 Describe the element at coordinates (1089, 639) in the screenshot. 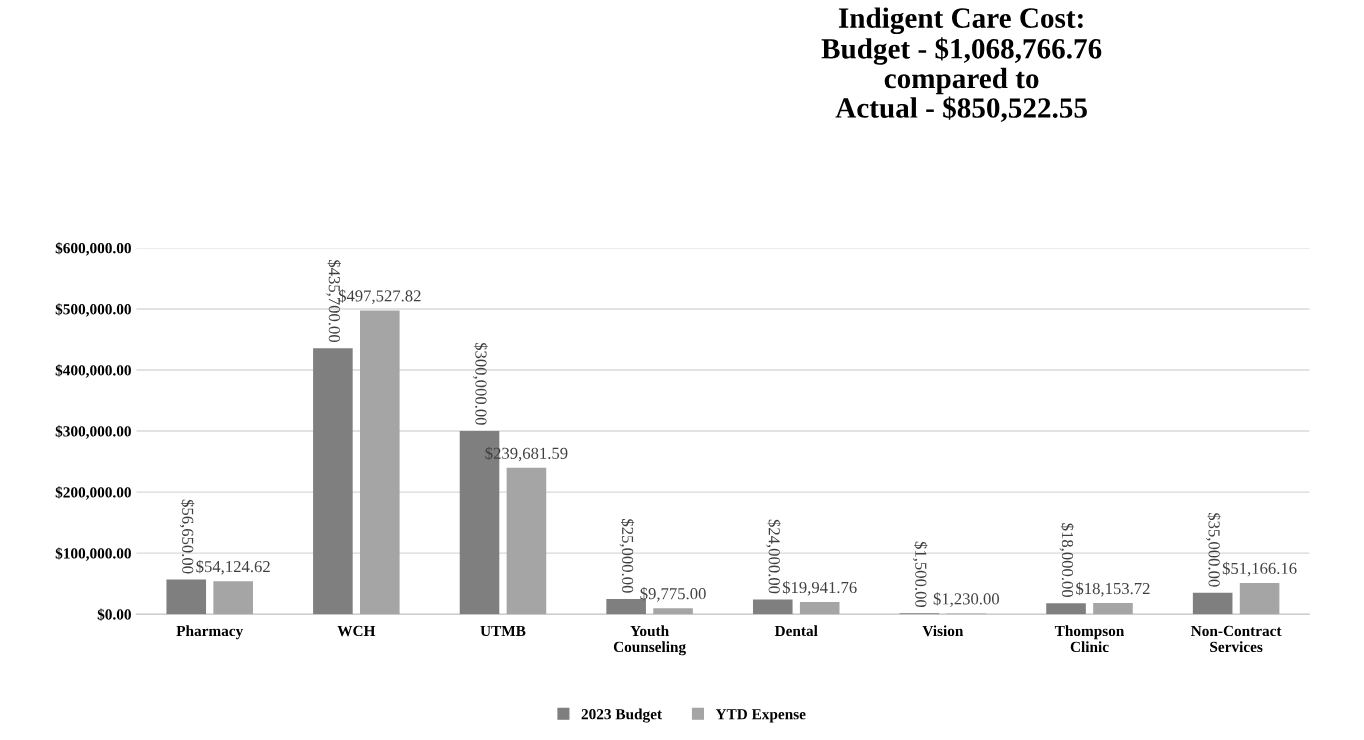

I see `x-tick-label: Thompson Clinic` at that location.